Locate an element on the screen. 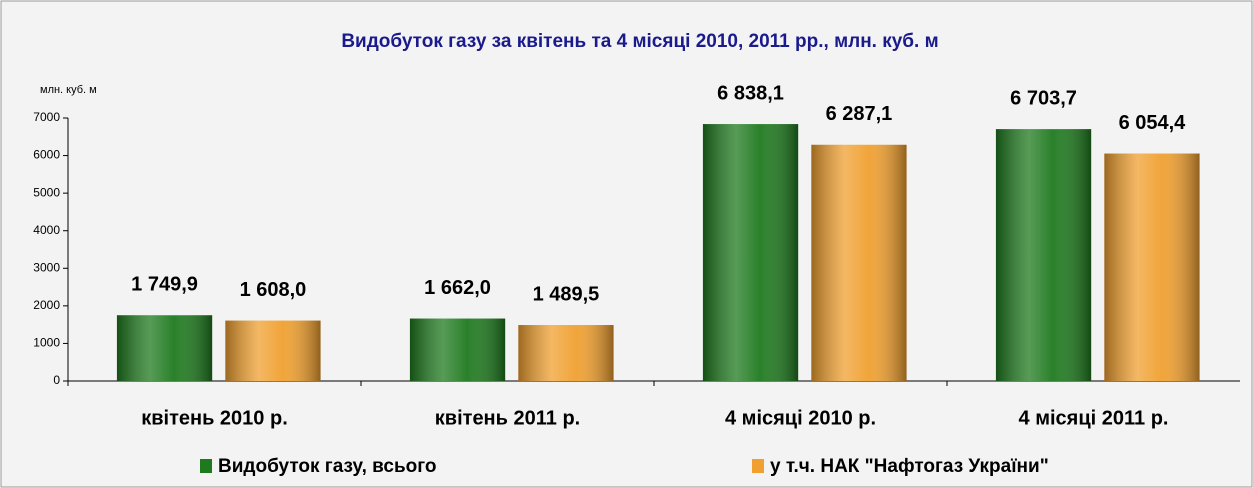  value-label: 1 489,5 is located at coordinates (566, 294).